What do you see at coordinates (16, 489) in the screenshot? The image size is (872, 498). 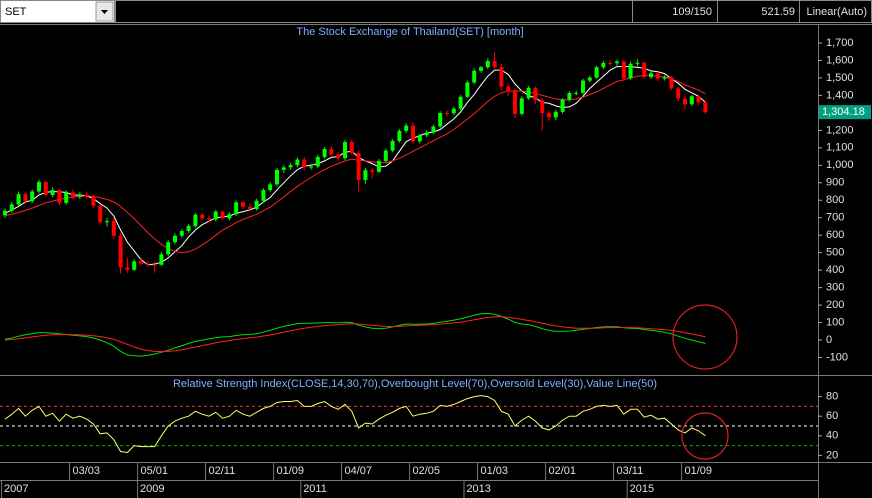 I see `year-label: 2007` at bounding box center [16, 489].